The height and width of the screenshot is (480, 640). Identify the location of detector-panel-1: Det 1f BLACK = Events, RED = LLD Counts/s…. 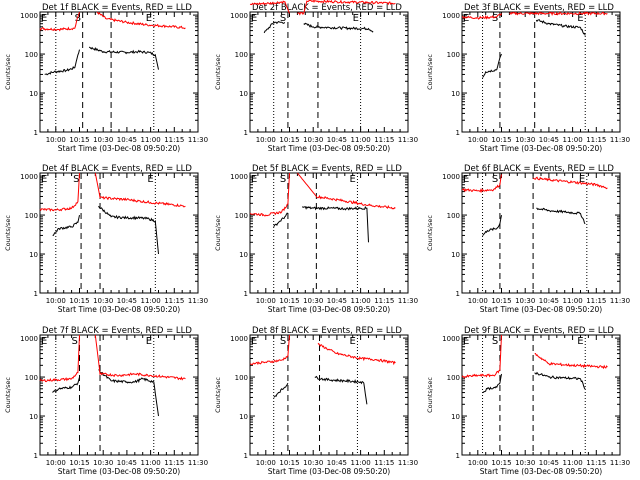
(106, 78).